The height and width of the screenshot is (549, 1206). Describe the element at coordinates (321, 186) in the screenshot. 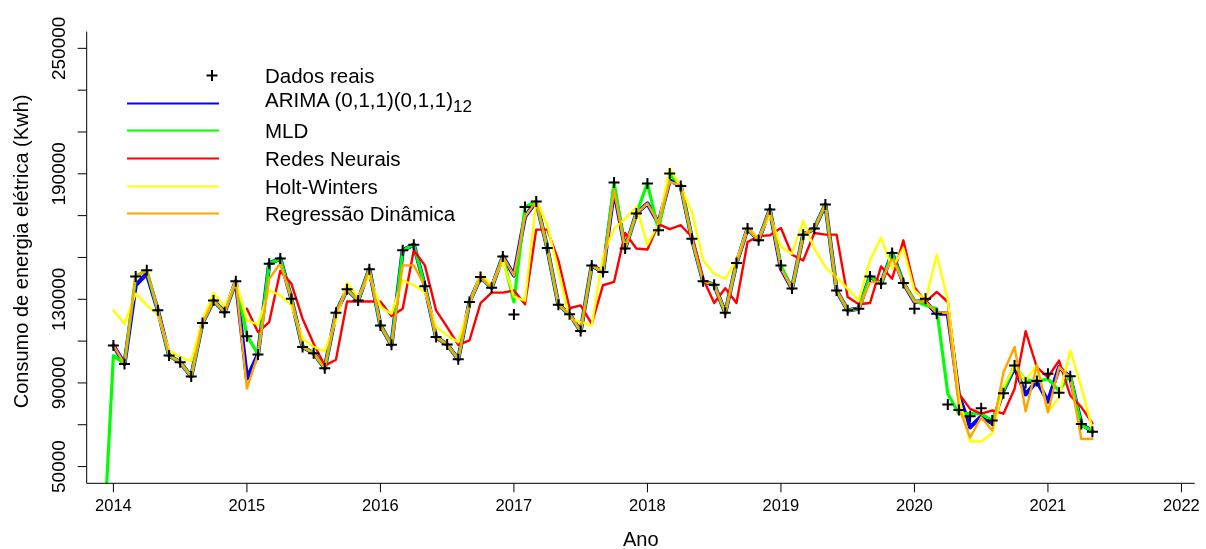

I see `legend-label: Holt-Winters` at that location.